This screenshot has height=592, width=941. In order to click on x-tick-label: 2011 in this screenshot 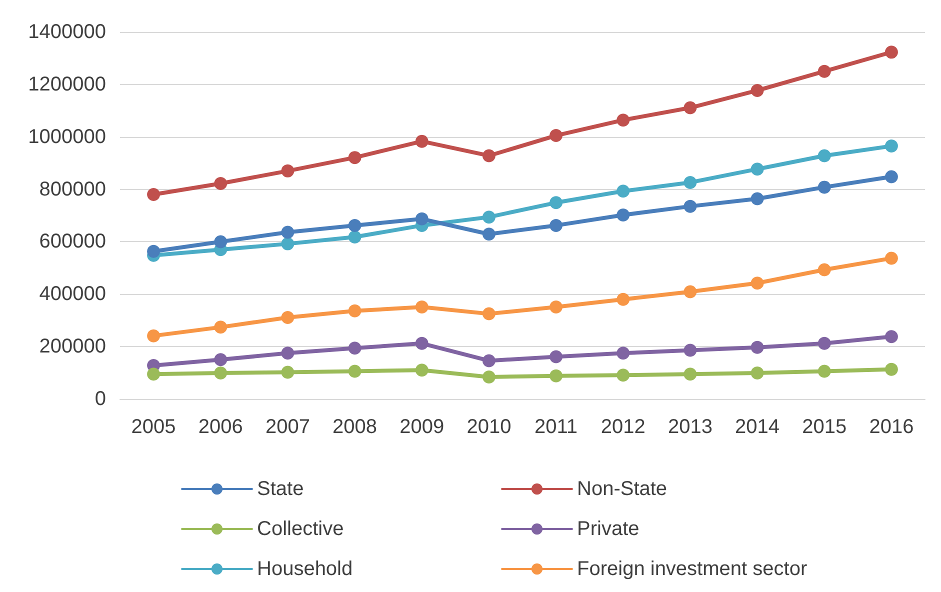, I will do `click(556, 427)`.